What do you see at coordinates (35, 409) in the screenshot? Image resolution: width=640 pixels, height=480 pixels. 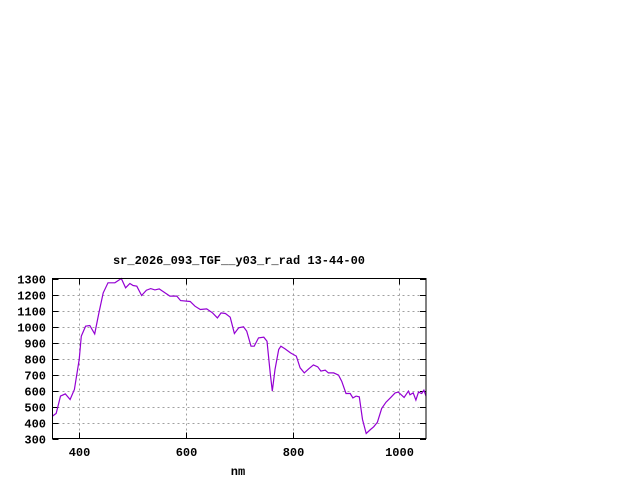 I see `y-tick-label: 500` at bounding box center [35, 409].